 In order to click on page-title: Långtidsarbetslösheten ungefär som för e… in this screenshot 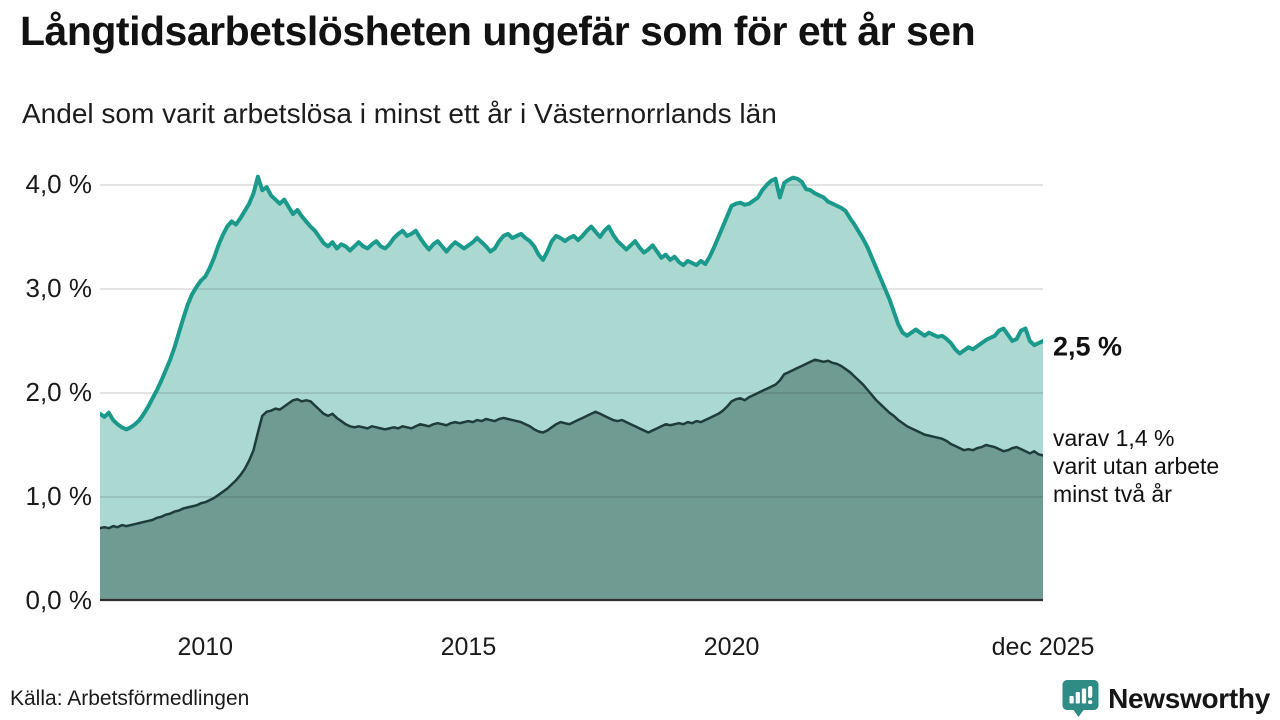, I will do `click(498, 31)`.